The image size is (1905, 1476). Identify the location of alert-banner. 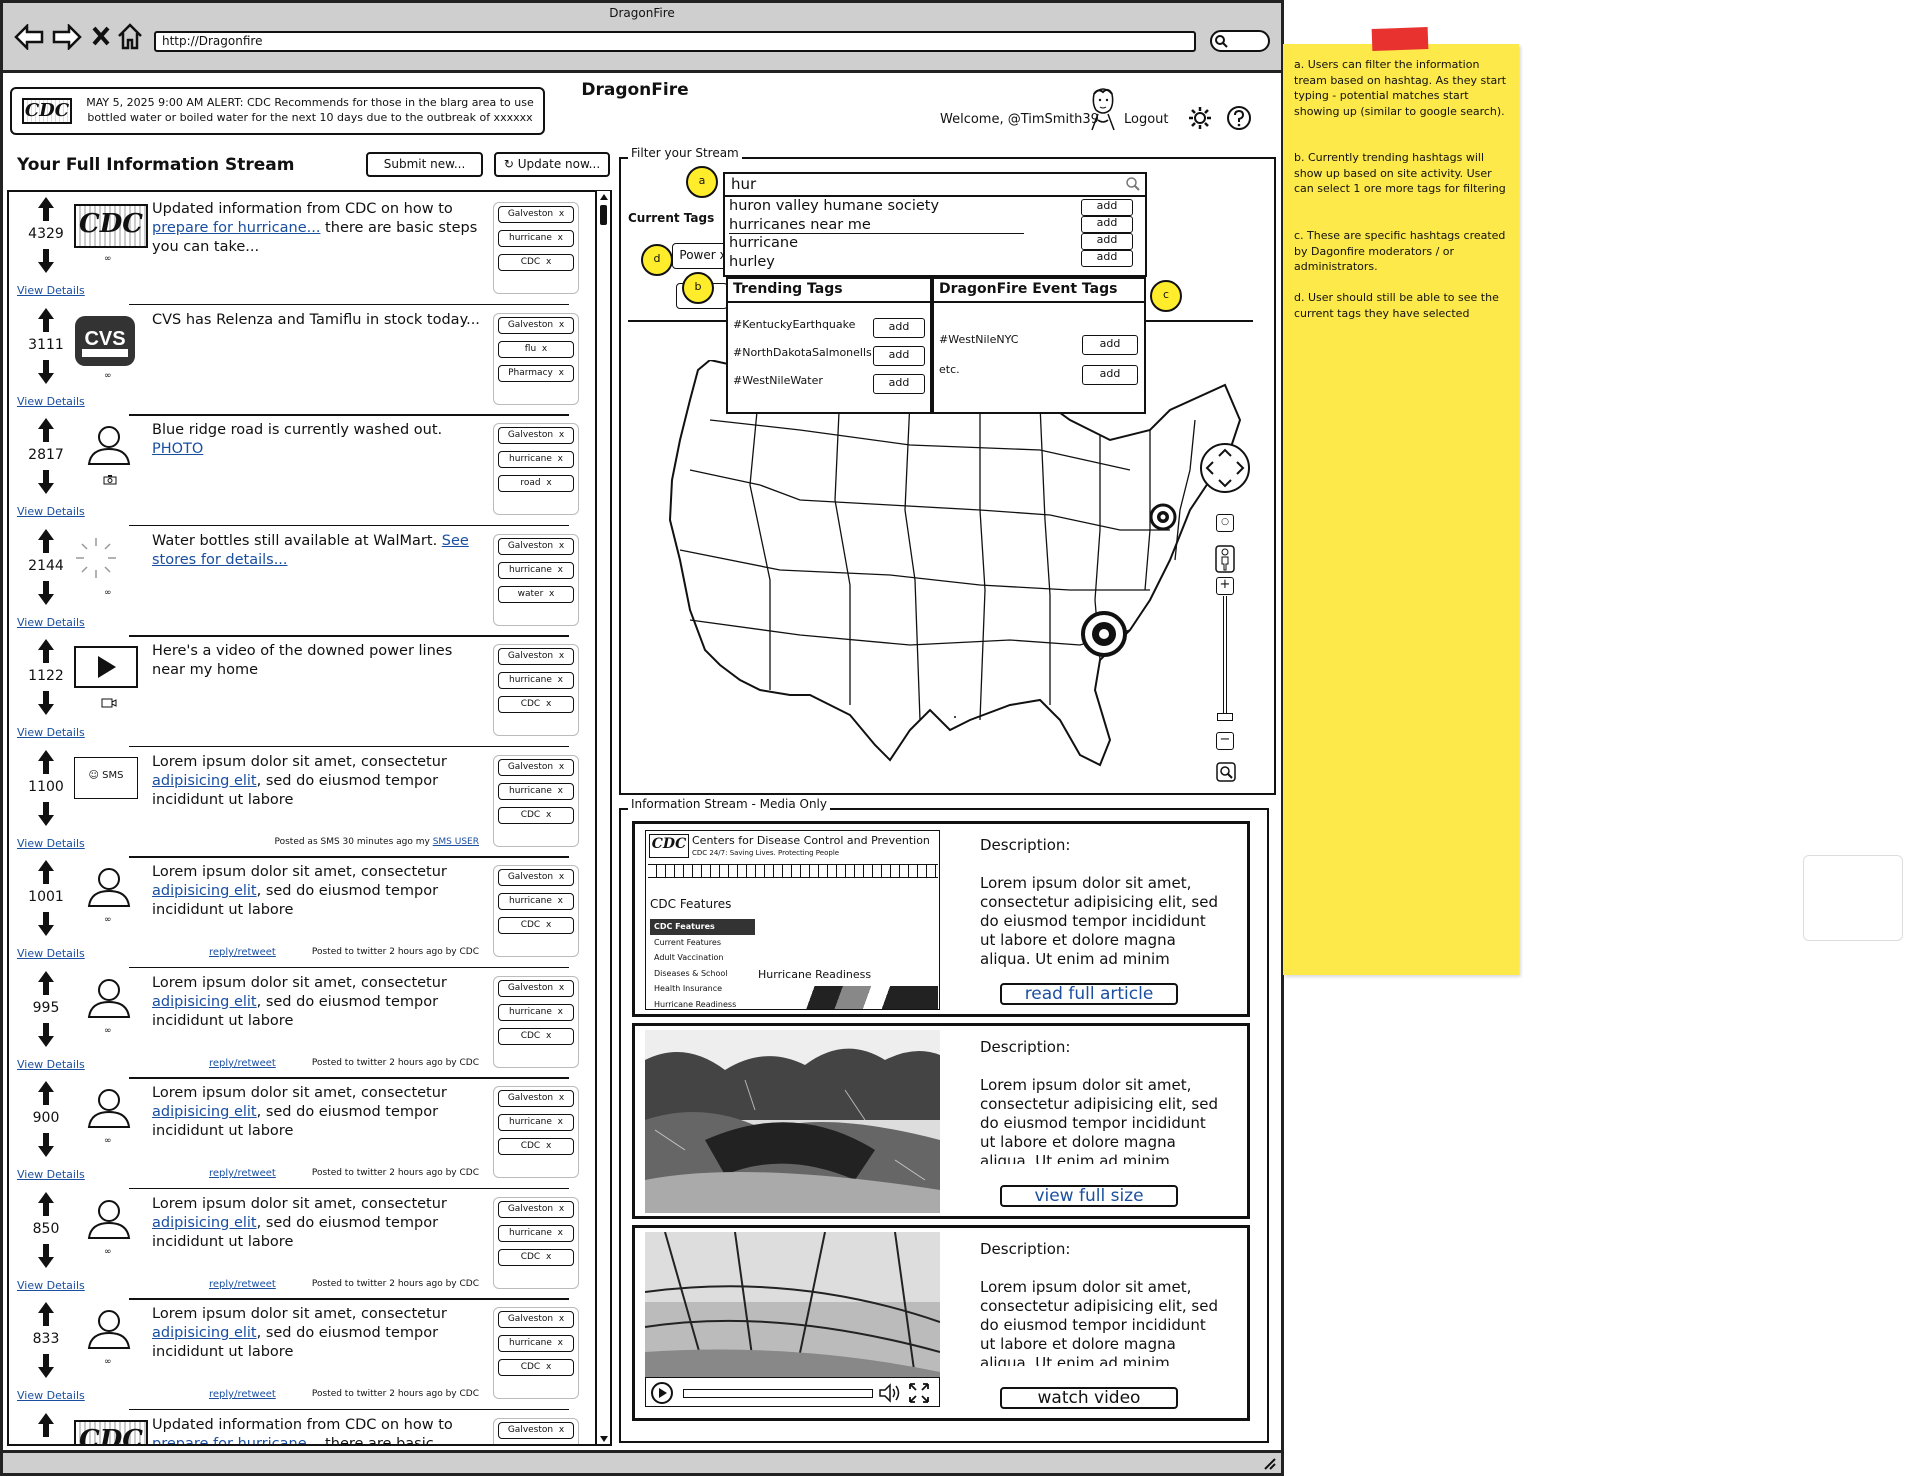
(277, 111).